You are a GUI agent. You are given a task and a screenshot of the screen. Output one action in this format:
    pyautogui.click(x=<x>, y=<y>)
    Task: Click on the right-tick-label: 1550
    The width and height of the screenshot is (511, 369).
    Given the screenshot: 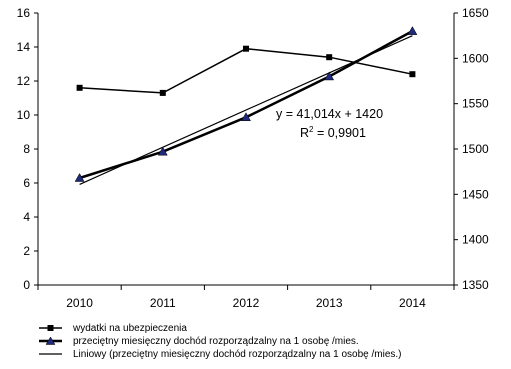 What is the action you would take?
    pyautogui.click(x=475, y=104)
    